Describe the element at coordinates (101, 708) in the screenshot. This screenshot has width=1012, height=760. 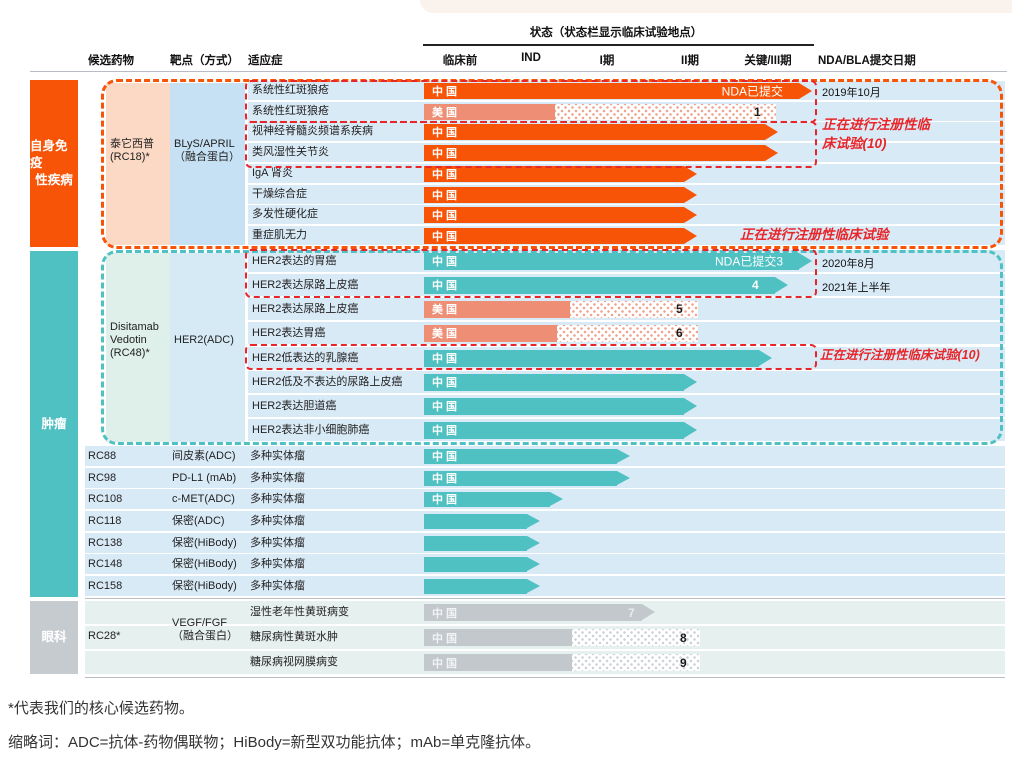
I see `footnote-core-candidates: *代表我们的核心候选药物。` at that location.